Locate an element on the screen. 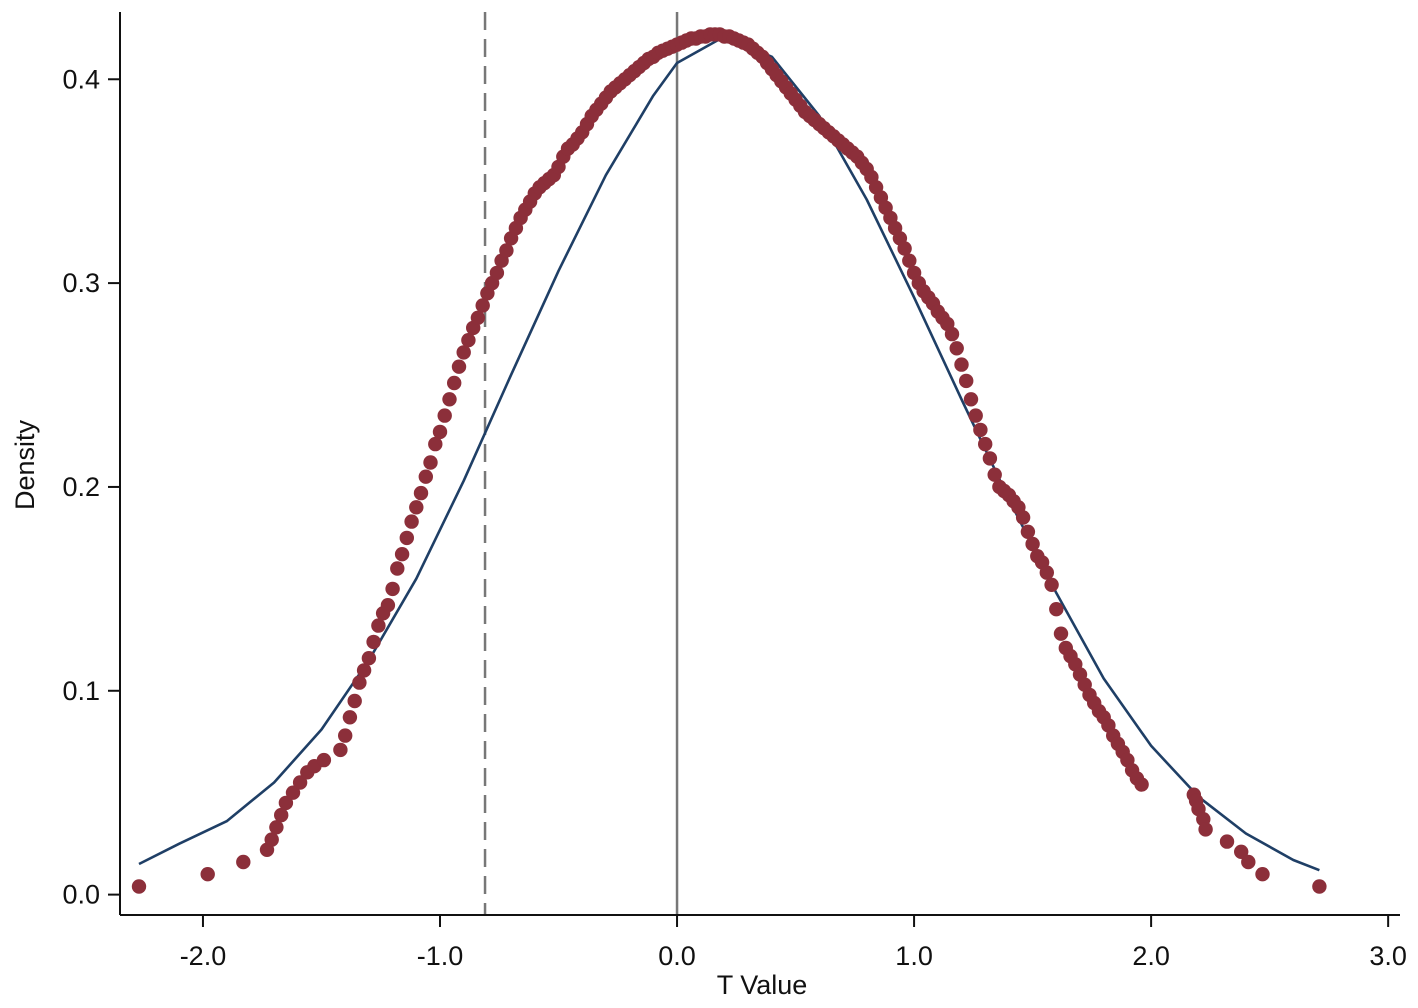  x-tick-label: 2.0 is located at coordinates (1151, 956).